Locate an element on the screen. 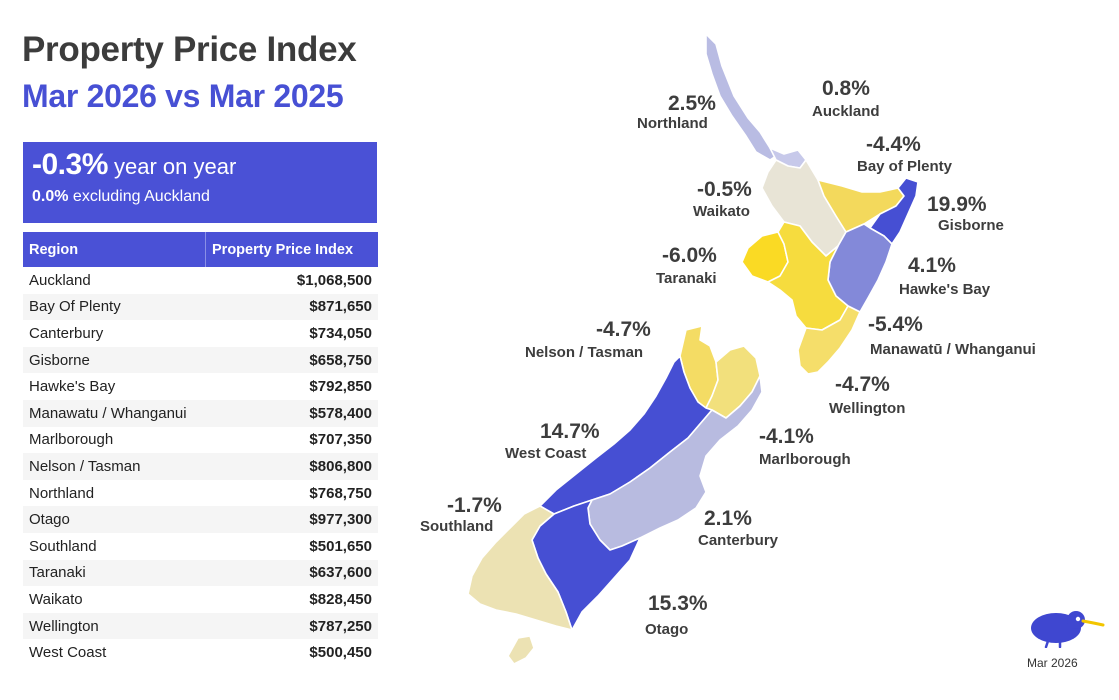  region-southland is located at coordinates (520, 568).